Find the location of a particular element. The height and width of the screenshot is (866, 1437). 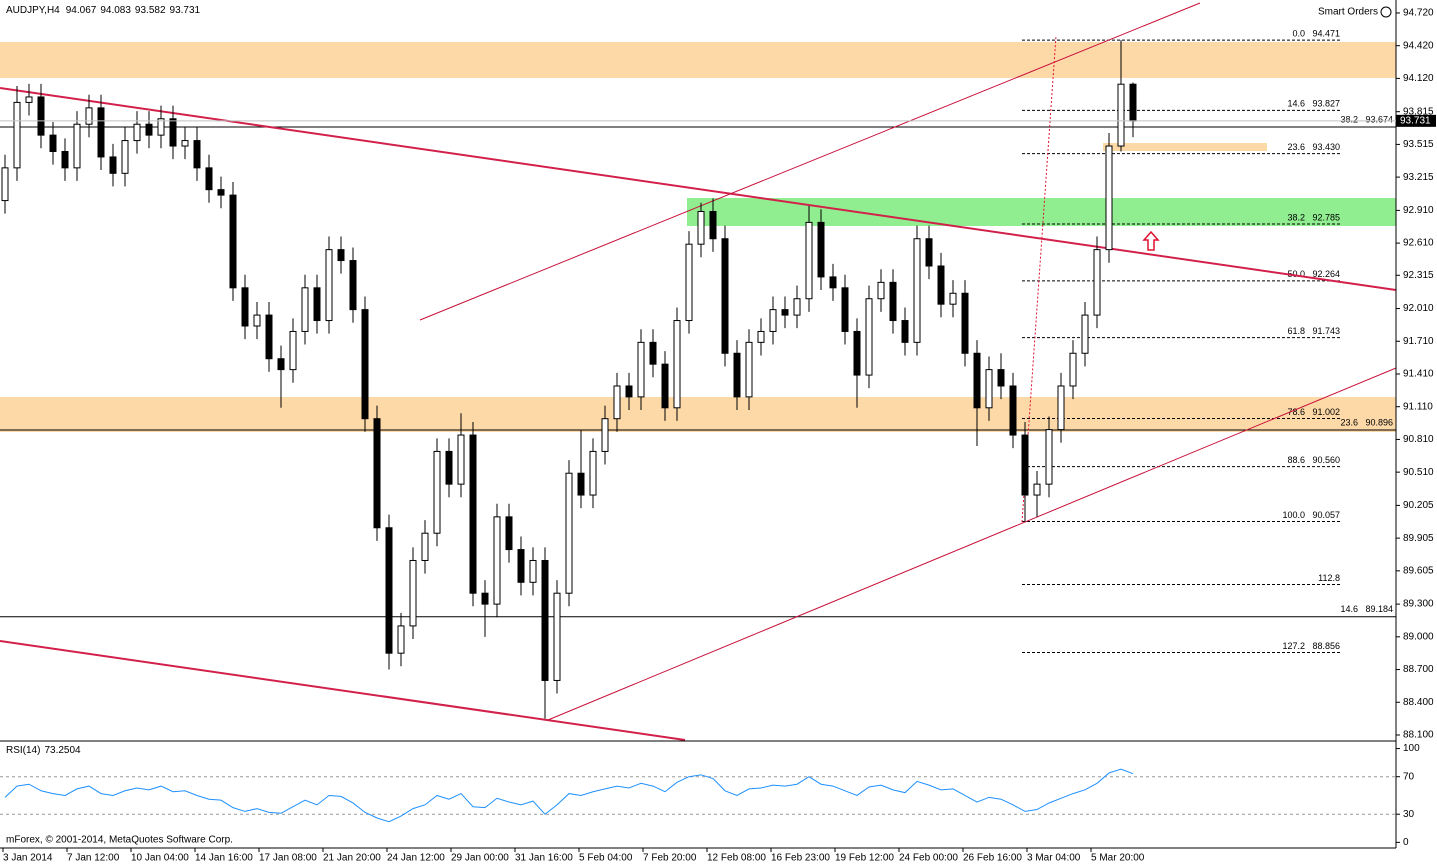

x-tick-label: 10 Jan 04:00 is located at coordinates (160, 858).